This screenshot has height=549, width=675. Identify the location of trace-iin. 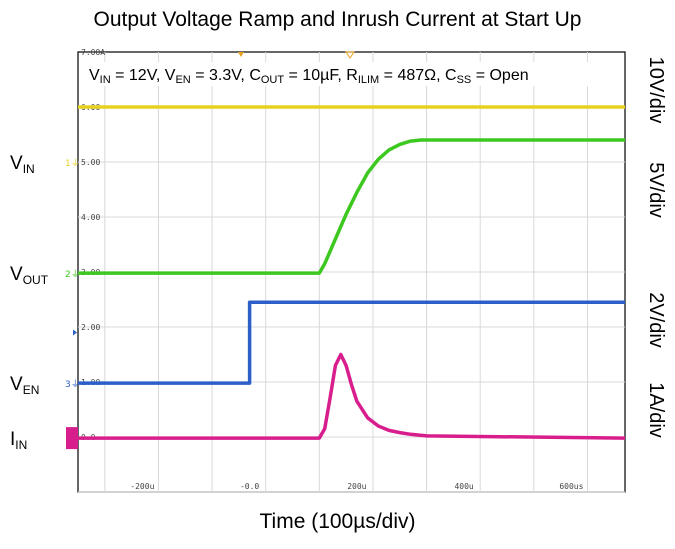
(352, 396).